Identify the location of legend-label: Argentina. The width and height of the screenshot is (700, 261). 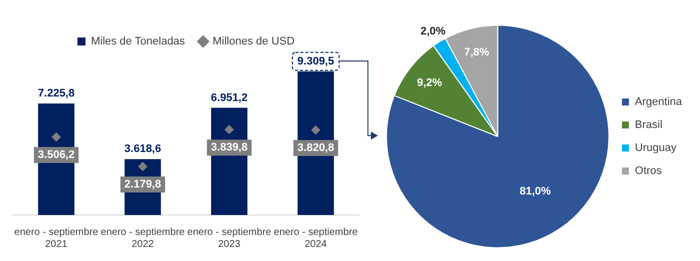
(658, 102).